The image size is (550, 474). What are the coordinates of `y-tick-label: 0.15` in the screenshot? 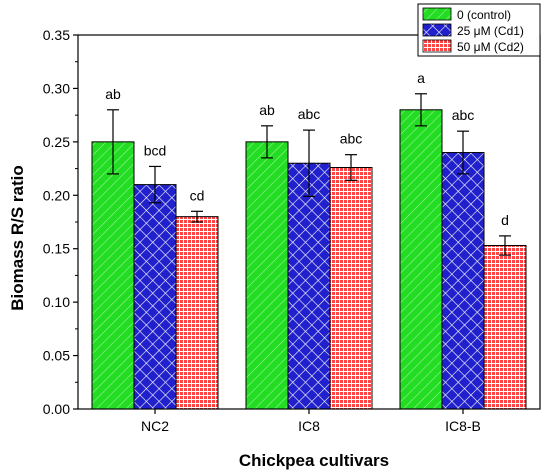 It's located at (56, 249).